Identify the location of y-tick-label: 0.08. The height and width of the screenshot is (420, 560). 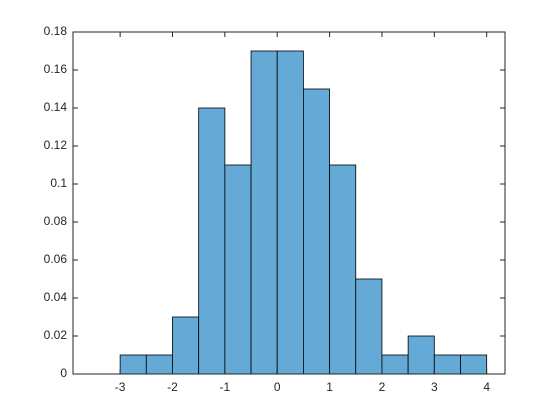
(56, 221).